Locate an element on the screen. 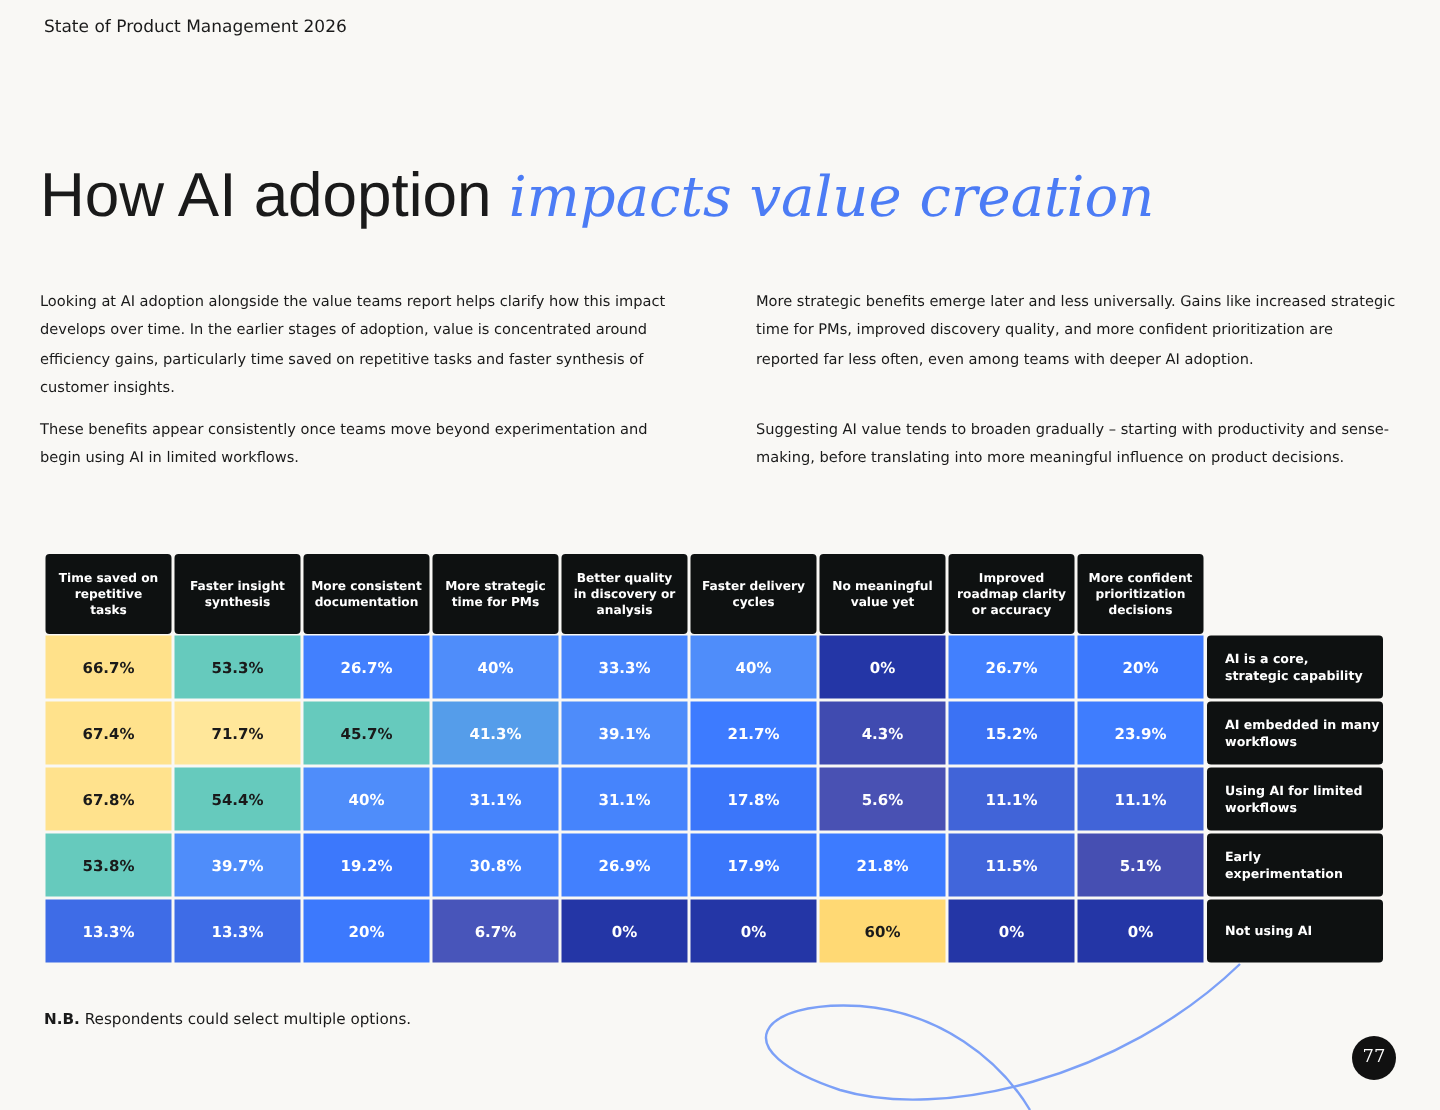 Image resolution: width=1440 pixels, height=1110 pixels. text: State of Product Management 2026 is located at coordinates (195, 28).